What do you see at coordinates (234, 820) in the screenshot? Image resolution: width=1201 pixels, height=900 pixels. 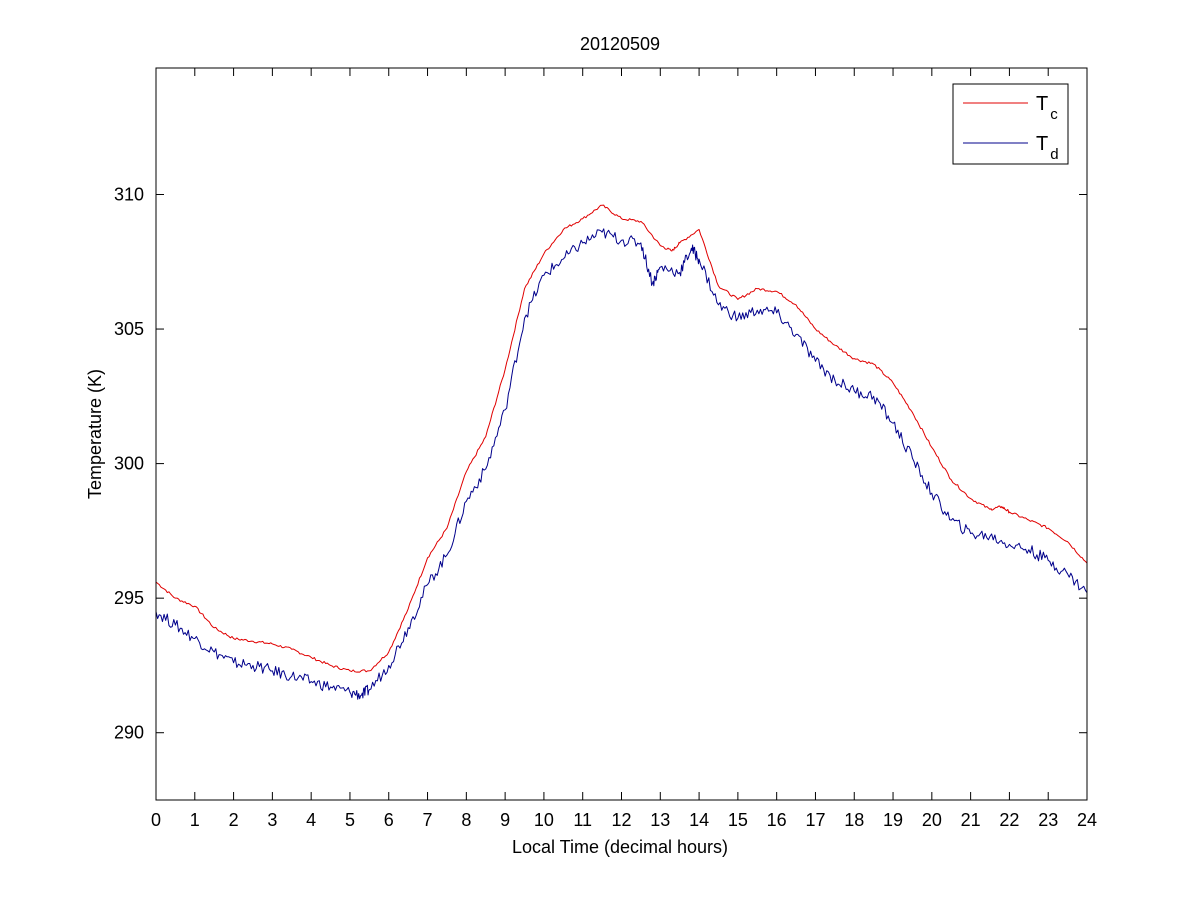 I see `x-tick-label: 2` at bounding box center [234, 820].